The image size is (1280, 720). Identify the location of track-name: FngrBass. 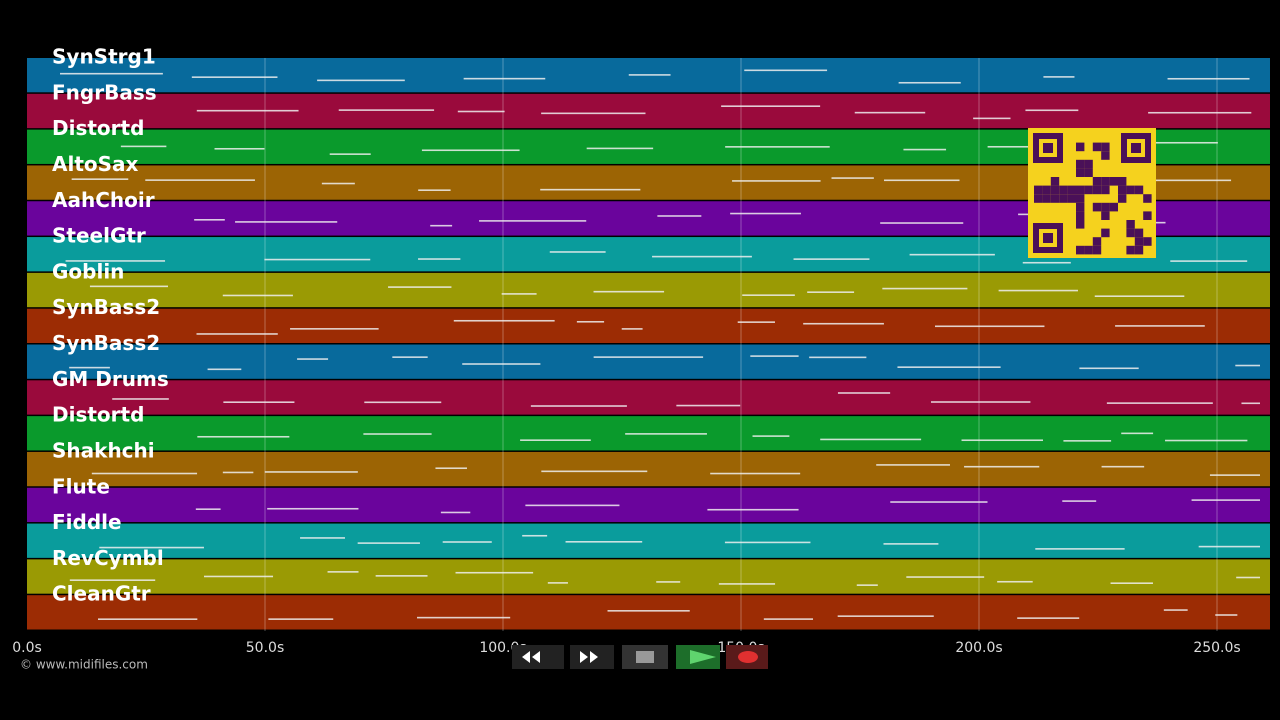
(104, 92).